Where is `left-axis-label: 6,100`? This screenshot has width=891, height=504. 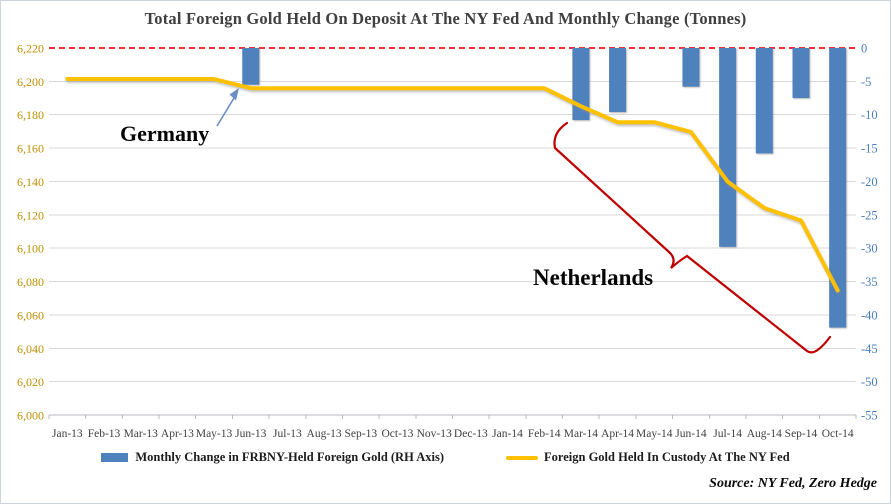
left-axis-label: 6,100 is located at coordinates (30, 249).